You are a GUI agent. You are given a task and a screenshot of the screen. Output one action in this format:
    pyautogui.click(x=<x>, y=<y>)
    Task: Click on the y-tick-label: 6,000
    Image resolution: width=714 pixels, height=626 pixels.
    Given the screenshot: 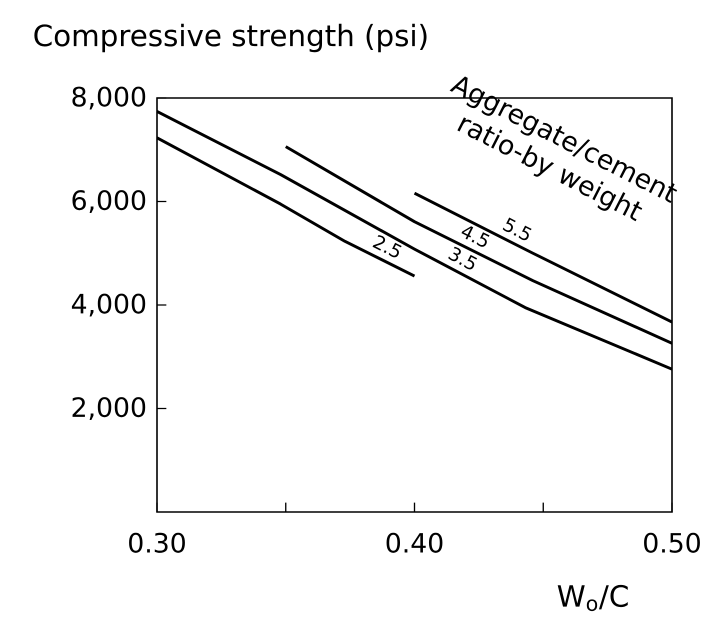 What is the action you would take?
    pyautogui.click(x=109, y=201)
    